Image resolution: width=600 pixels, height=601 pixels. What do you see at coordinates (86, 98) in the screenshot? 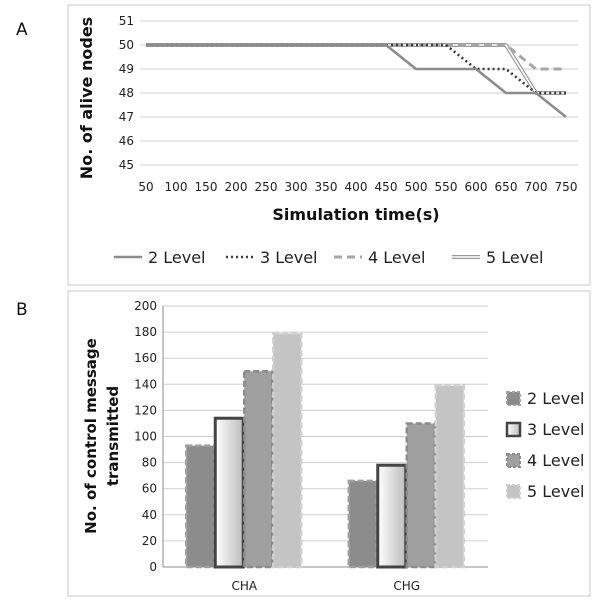
I see `y-axis-title: No. of alive nodes` at bounding box center [86, 98].